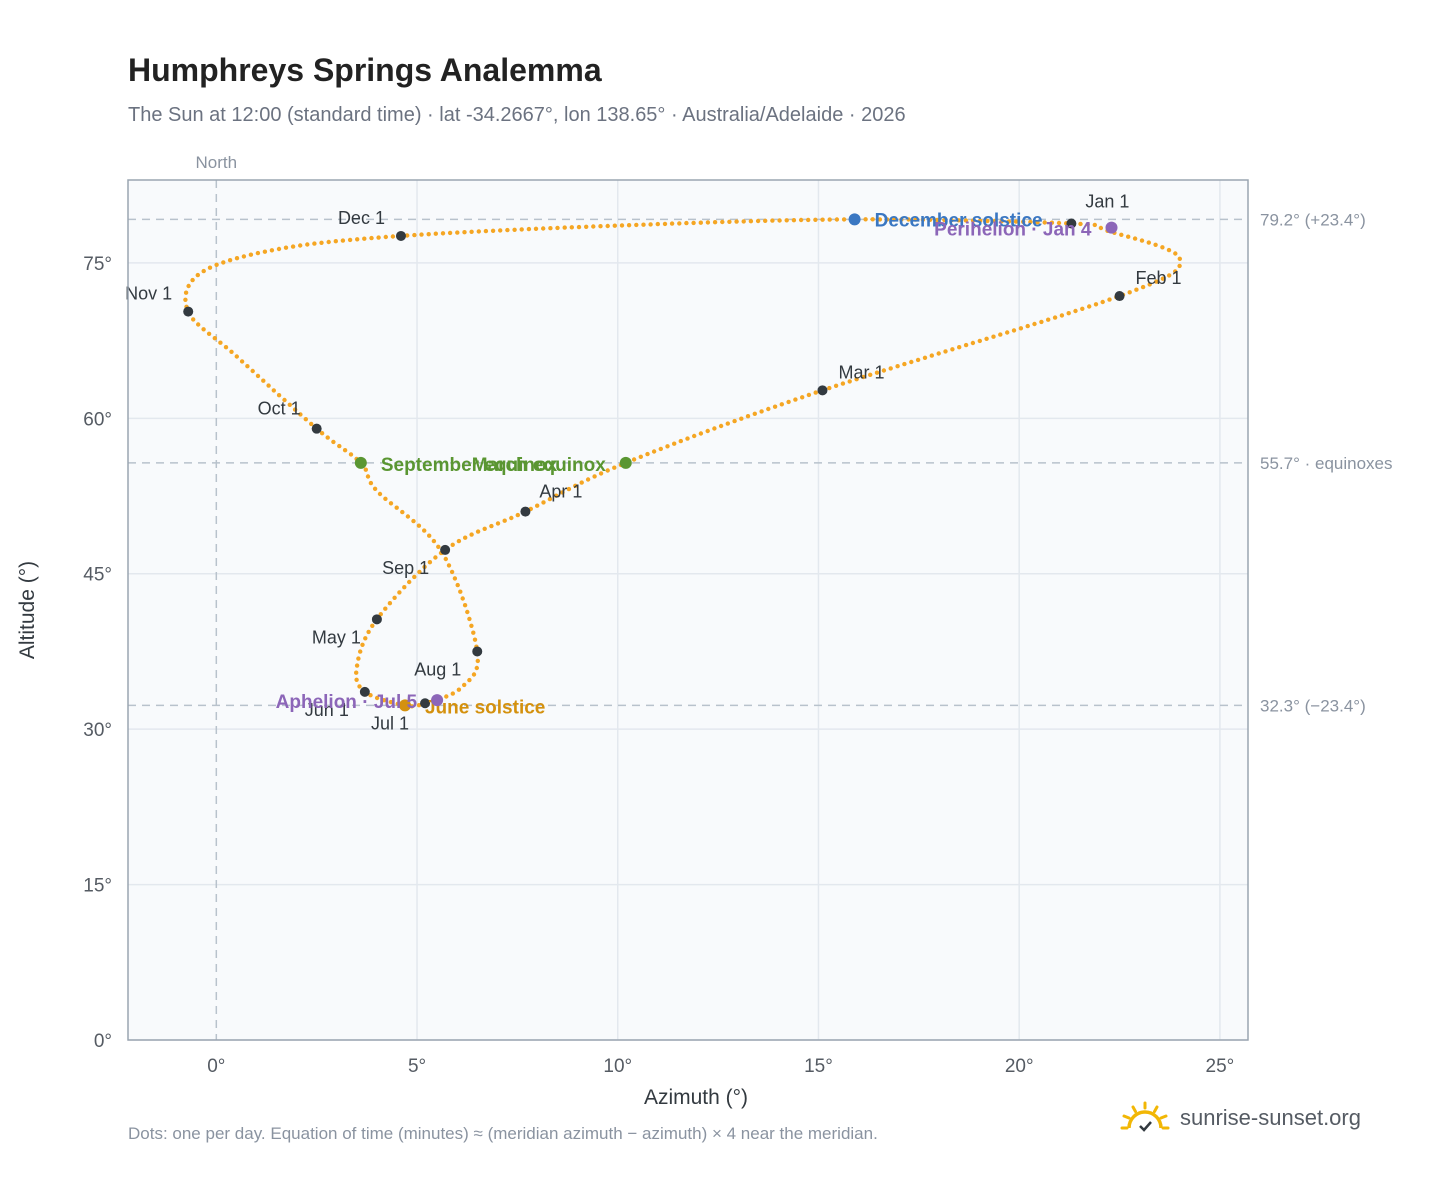  I want to click on event-marker, so click(360, 462).